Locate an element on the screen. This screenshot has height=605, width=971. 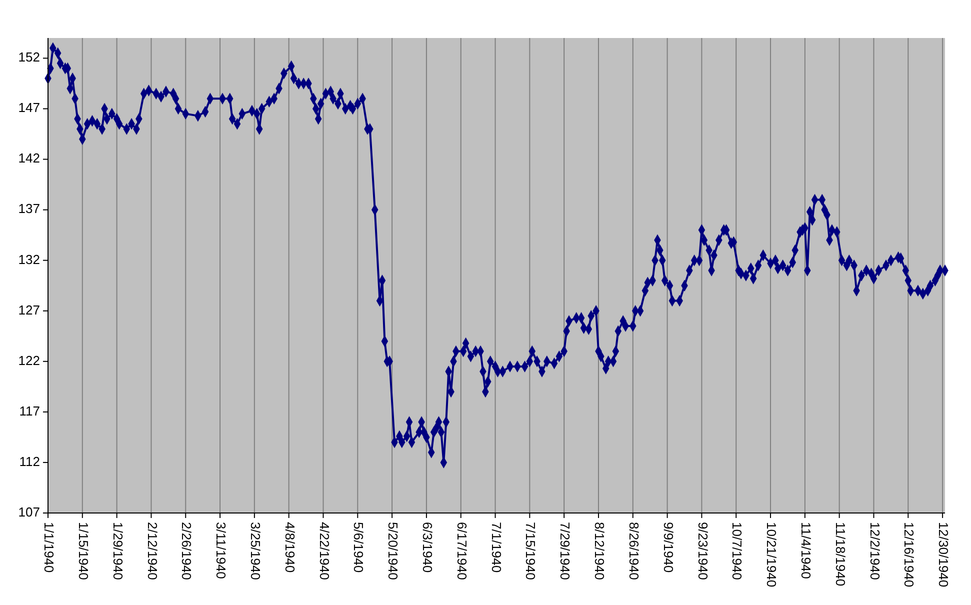
y-tick-label: 122 is located at coordinates (29, 360).